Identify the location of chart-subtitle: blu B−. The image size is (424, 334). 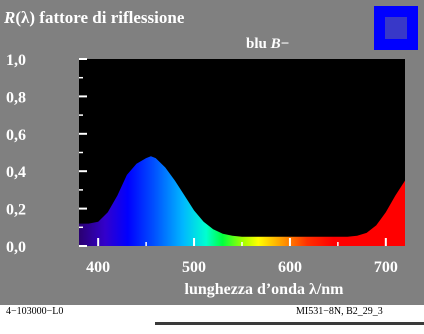
(267, 44).